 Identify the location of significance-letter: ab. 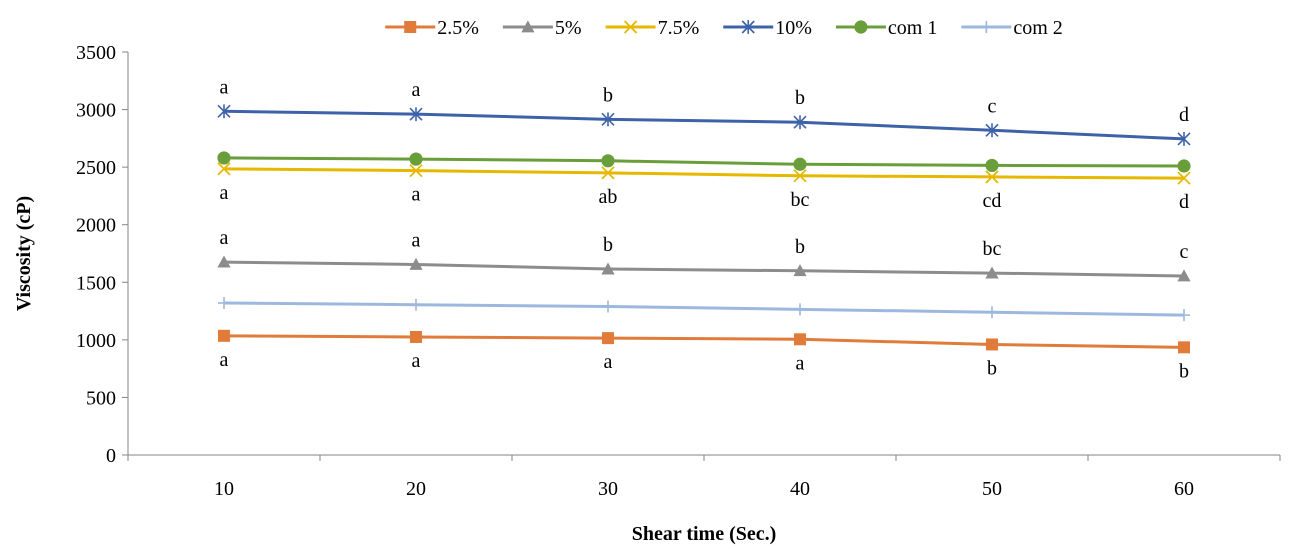
(608, 197).